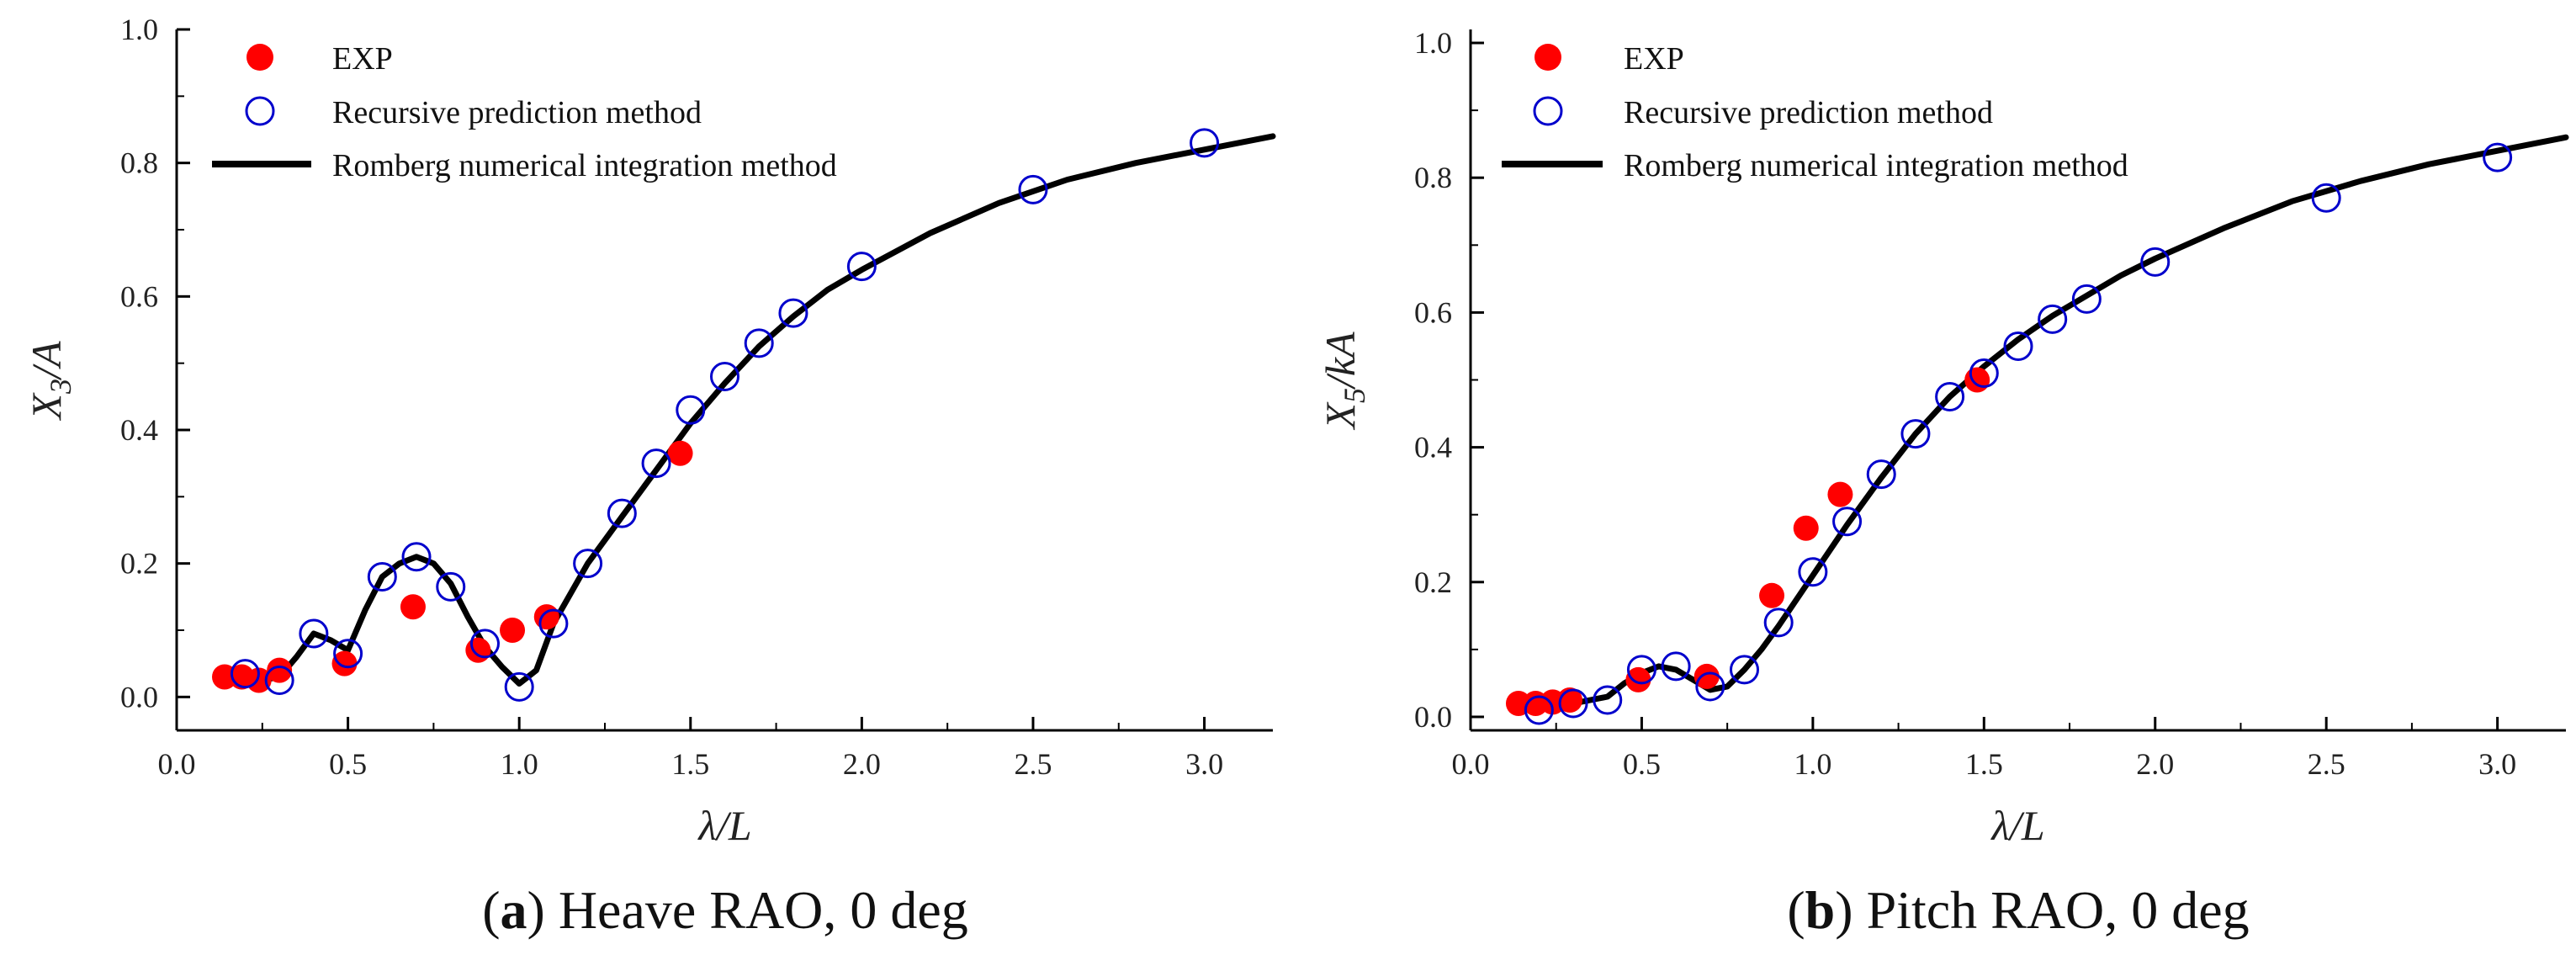 The width and height of the screenshot is (2576, 955). Describe the element at coordinates (1033, 764) in the screenshot. I see `x-tick-label: 2.5` at that location.